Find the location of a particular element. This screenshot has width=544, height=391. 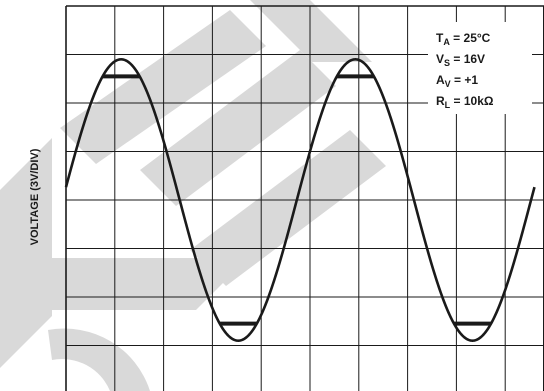

y-axis-label: VOLTAGE (3V/DIV) is located at coordinates (35, 196).